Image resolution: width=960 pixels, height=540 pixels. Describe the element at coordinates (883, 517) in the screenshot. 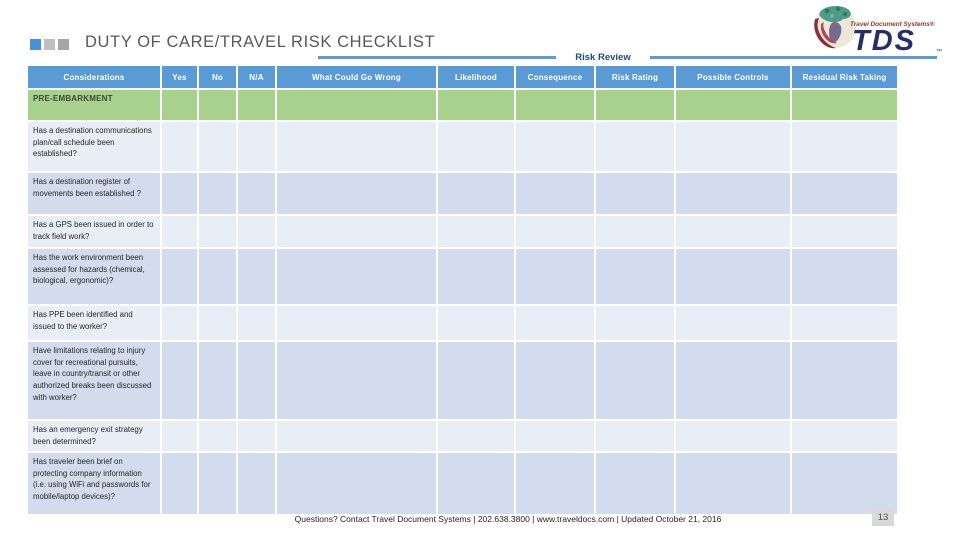

I see `page-number: 13` at that location.